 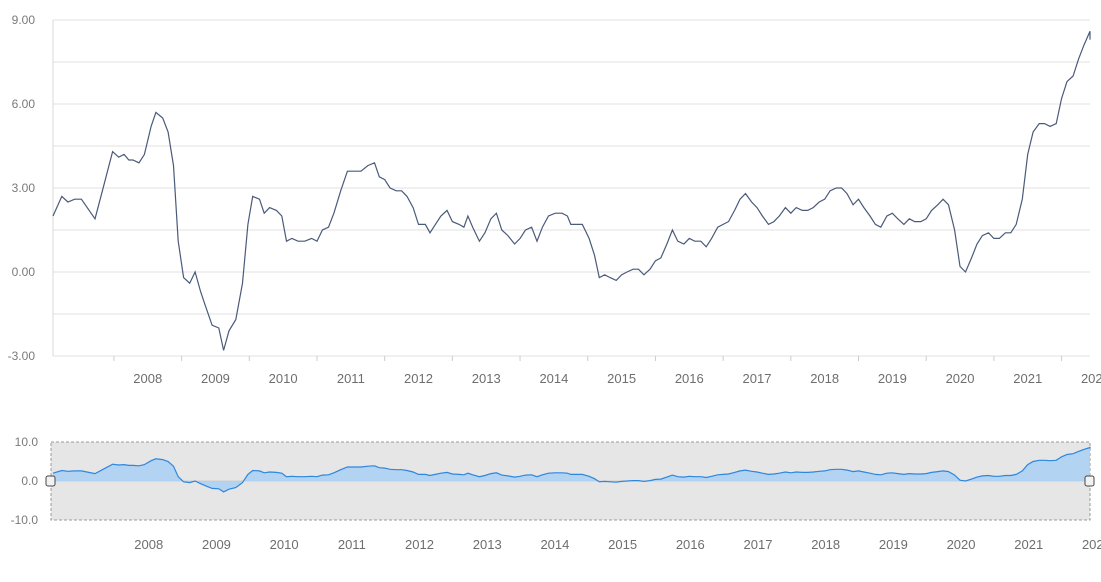 What do you see at coordinates (351, 378) in the screenshot?
I see `x-tick-label: 2011` at bounding box center [351, 378].